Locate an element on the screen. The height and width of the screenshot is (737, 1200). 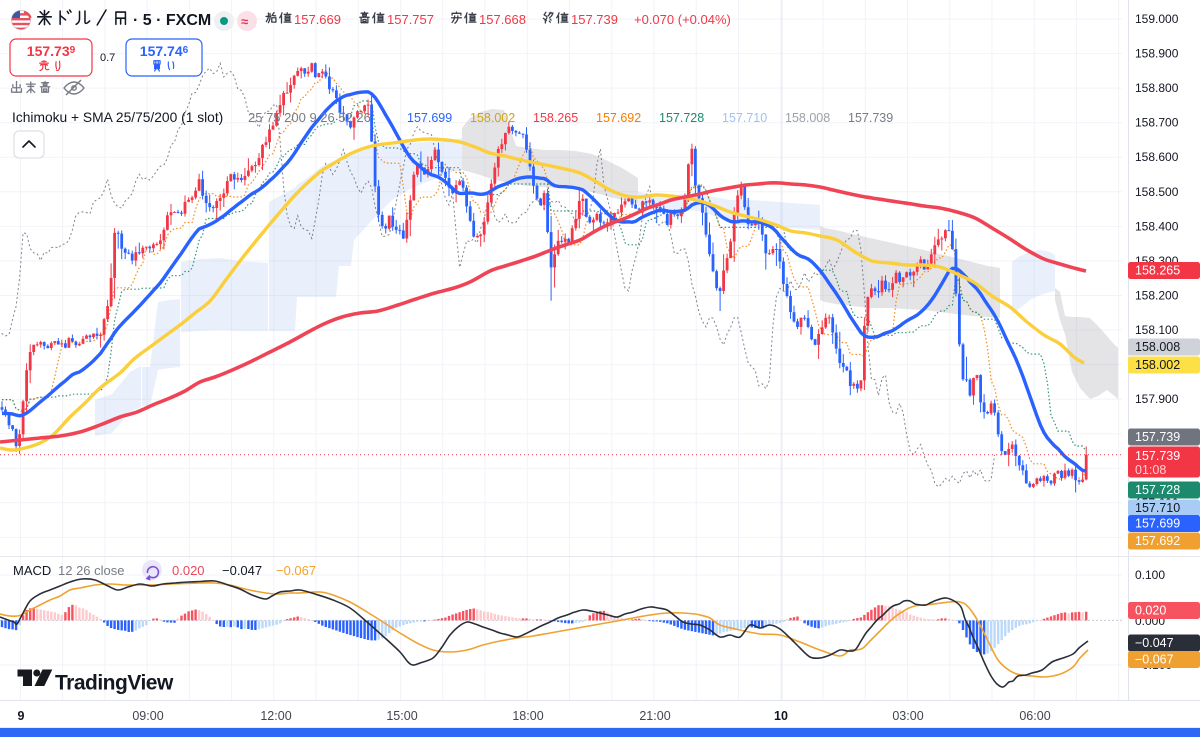
svg-text: · 5 · FXCM is located at coordinates (172, 20).